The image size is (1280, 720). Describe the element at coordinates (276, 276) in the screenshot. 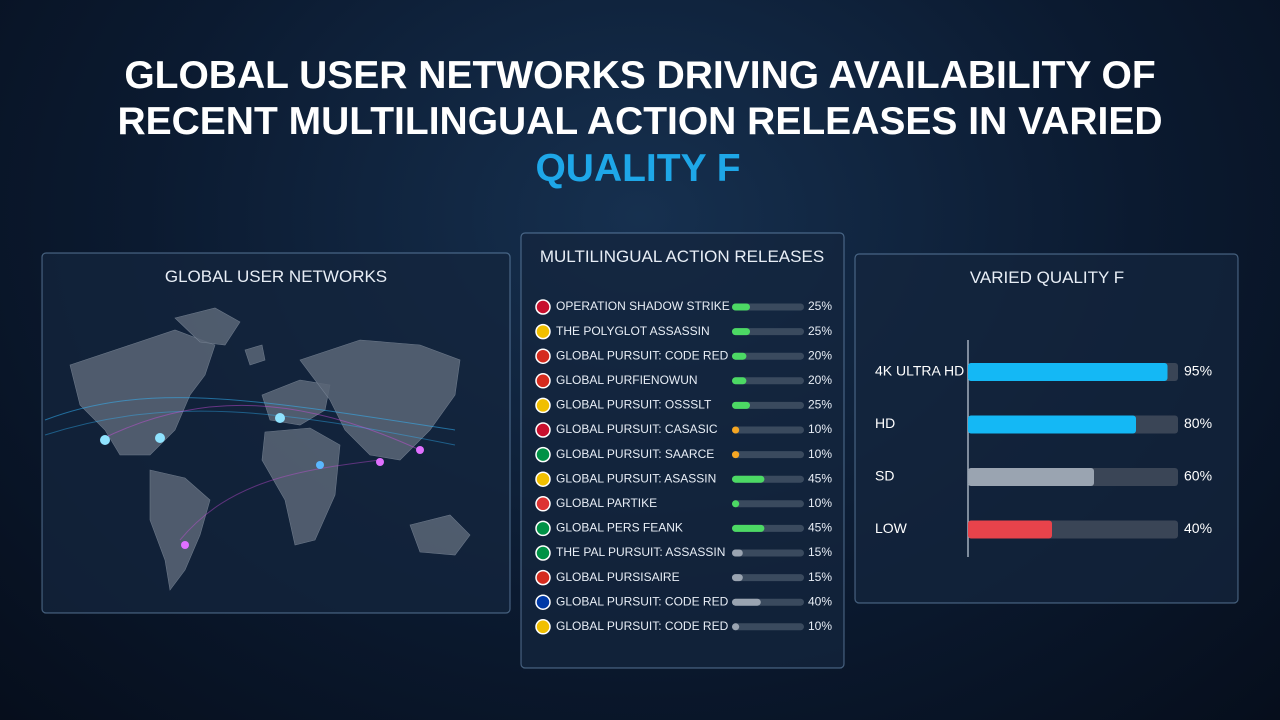

I see `panel-title: GLOBAL USER NETWORKS` at that location.